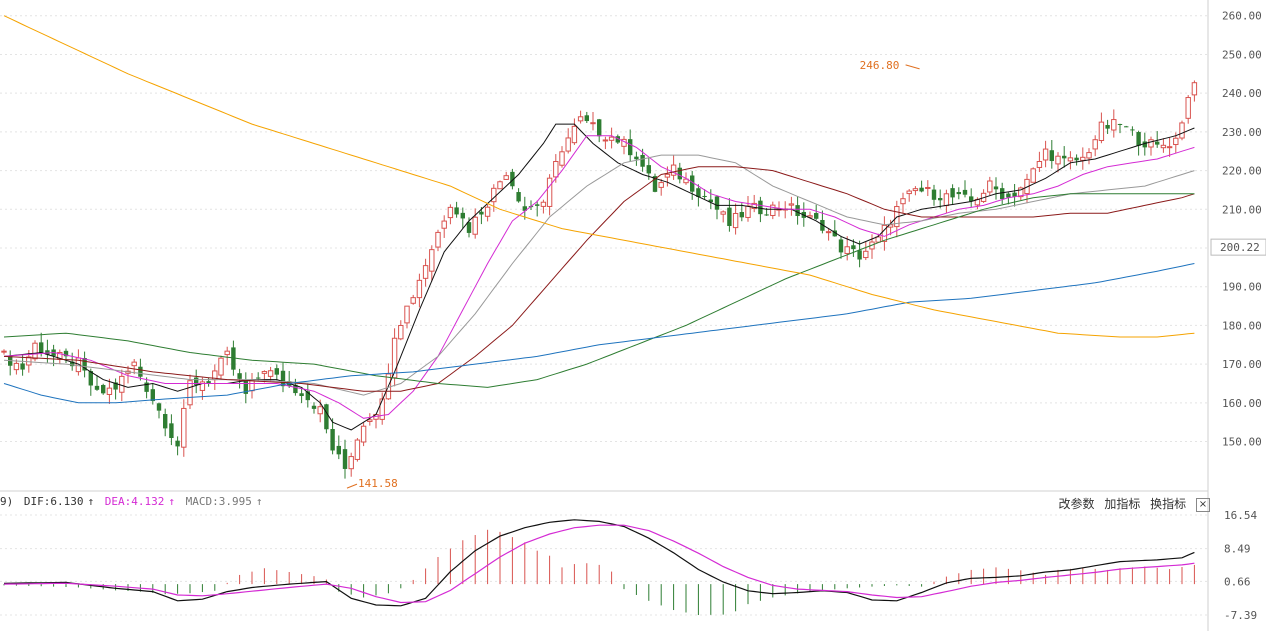  Describe the element at coordinates (1076, 504) in the screenshot. I see `modify-params-button: 改参数` at that location.